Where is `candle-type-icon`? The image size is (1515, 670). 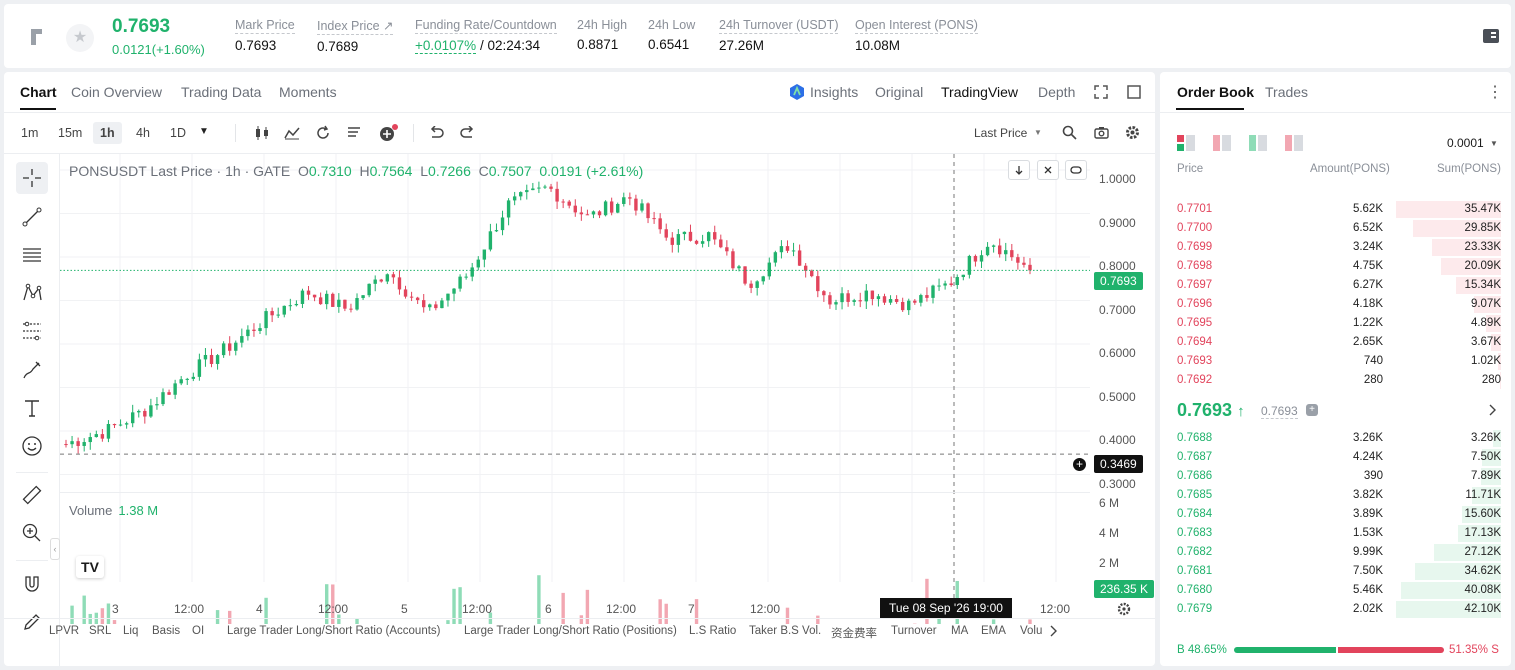
candle-type-icon is located at coordinates (262, 133).